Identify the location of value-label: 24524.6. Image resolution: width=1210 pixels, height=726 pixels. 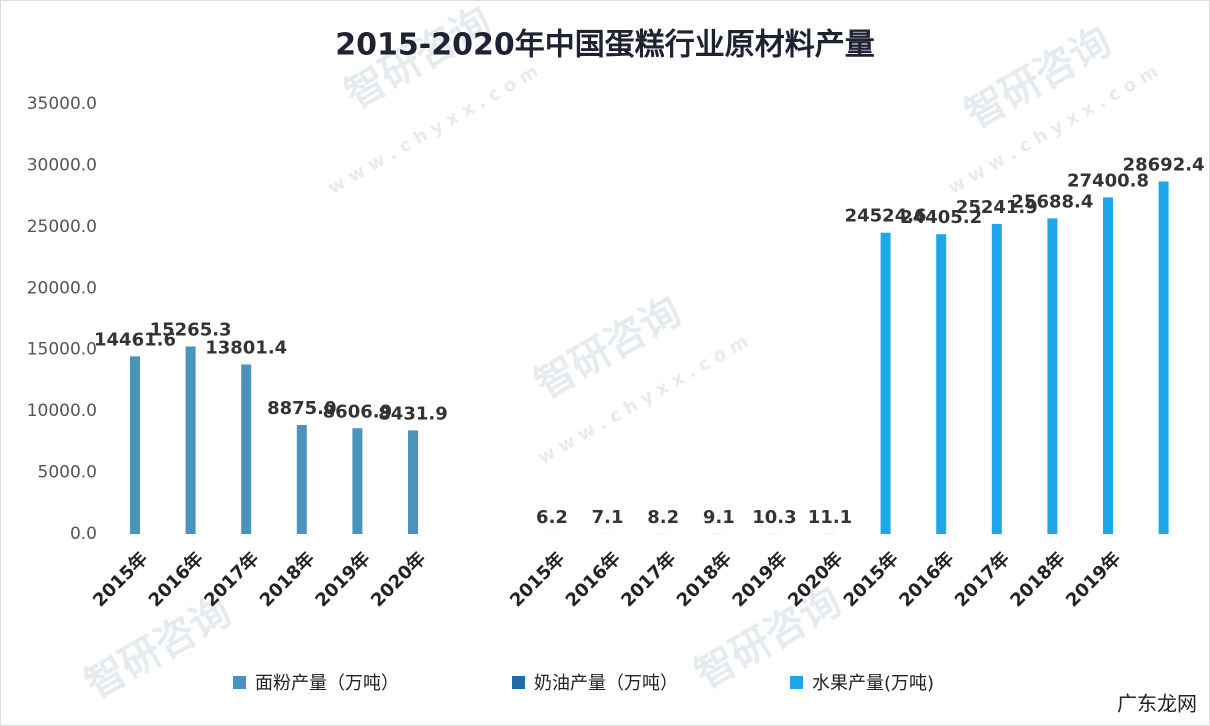
(886, 216).